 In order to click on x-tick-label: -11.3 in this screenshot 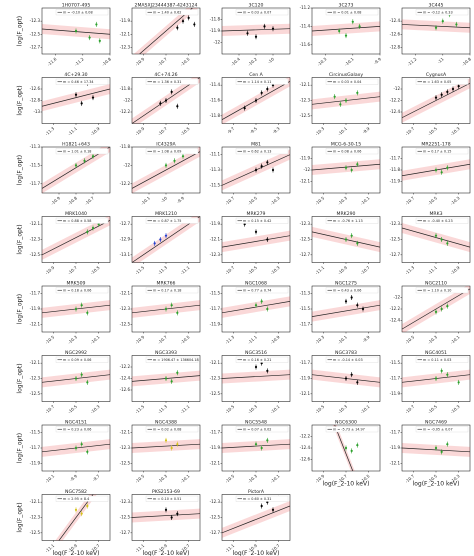, I will do `click(229, 339)`.